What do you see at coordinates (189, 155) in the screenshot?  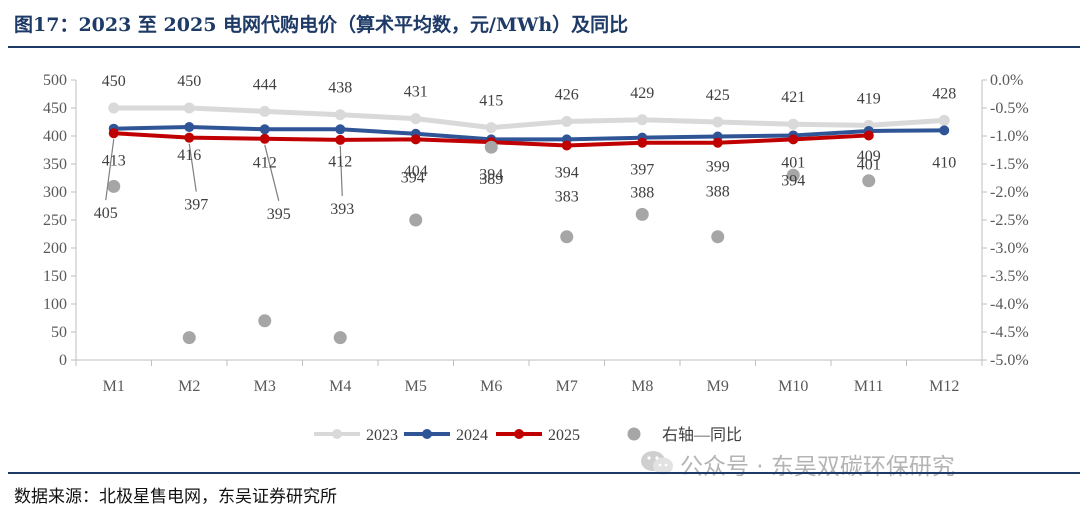 I see `data-label-2024: 416` at bounding box center [189, 155].